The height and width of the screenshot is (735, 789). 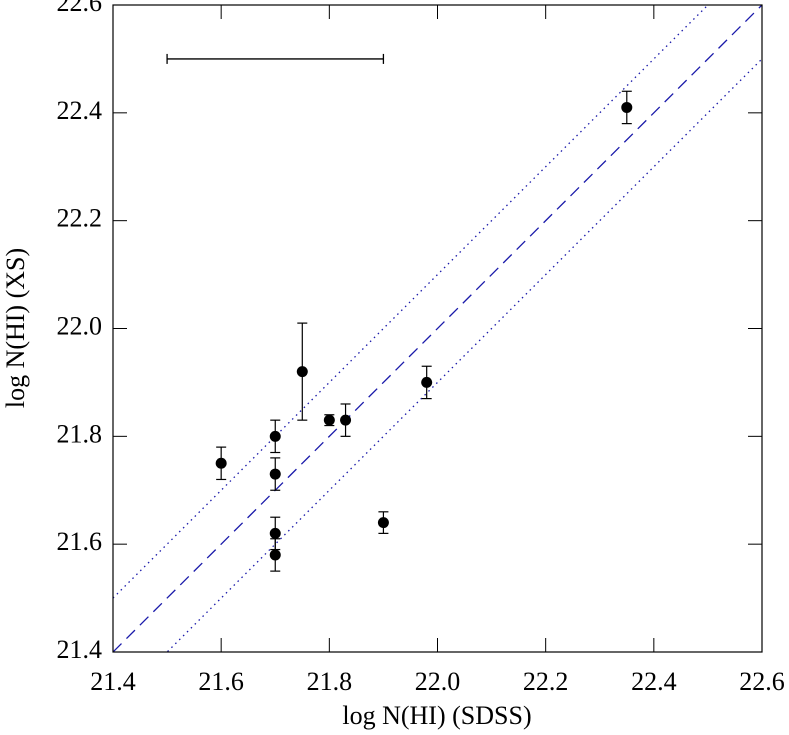 I want to click on y-tick-label: 22.6, so click(x=80, y=8).